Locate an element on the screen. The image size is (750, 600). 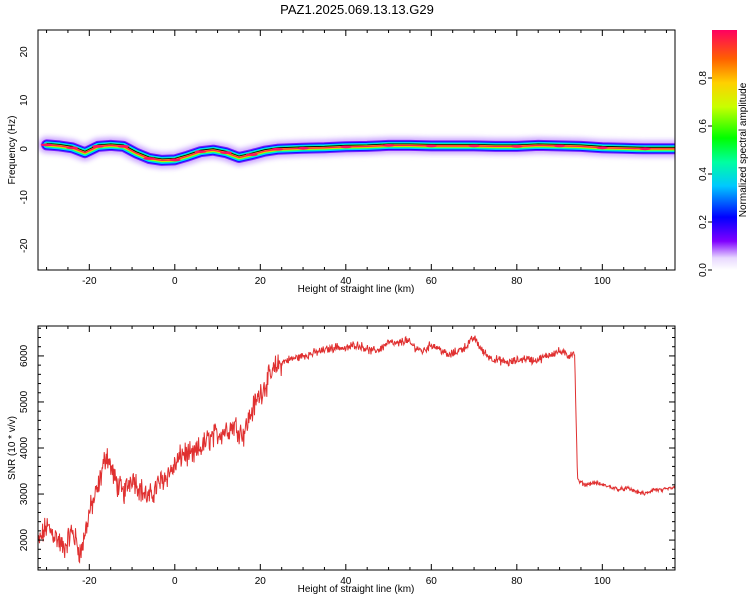
colorbar-tick-label: 0.4 is located at coordinates (703, 174).